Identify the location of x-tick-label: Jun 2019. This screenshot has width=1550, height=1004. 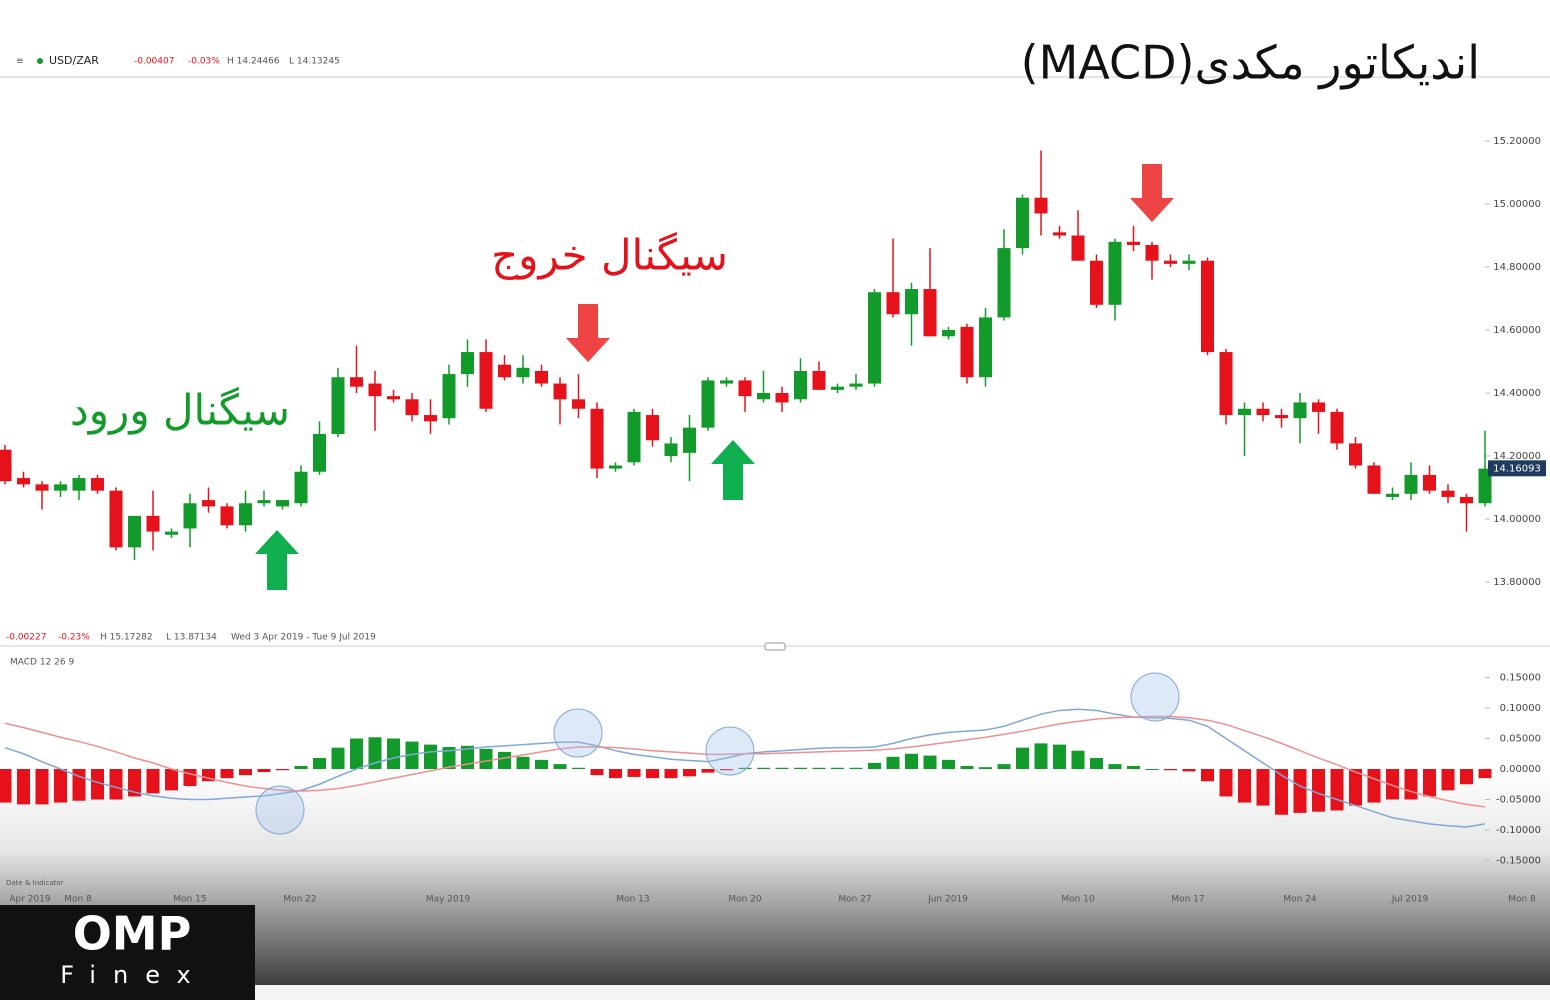
(947, 900).